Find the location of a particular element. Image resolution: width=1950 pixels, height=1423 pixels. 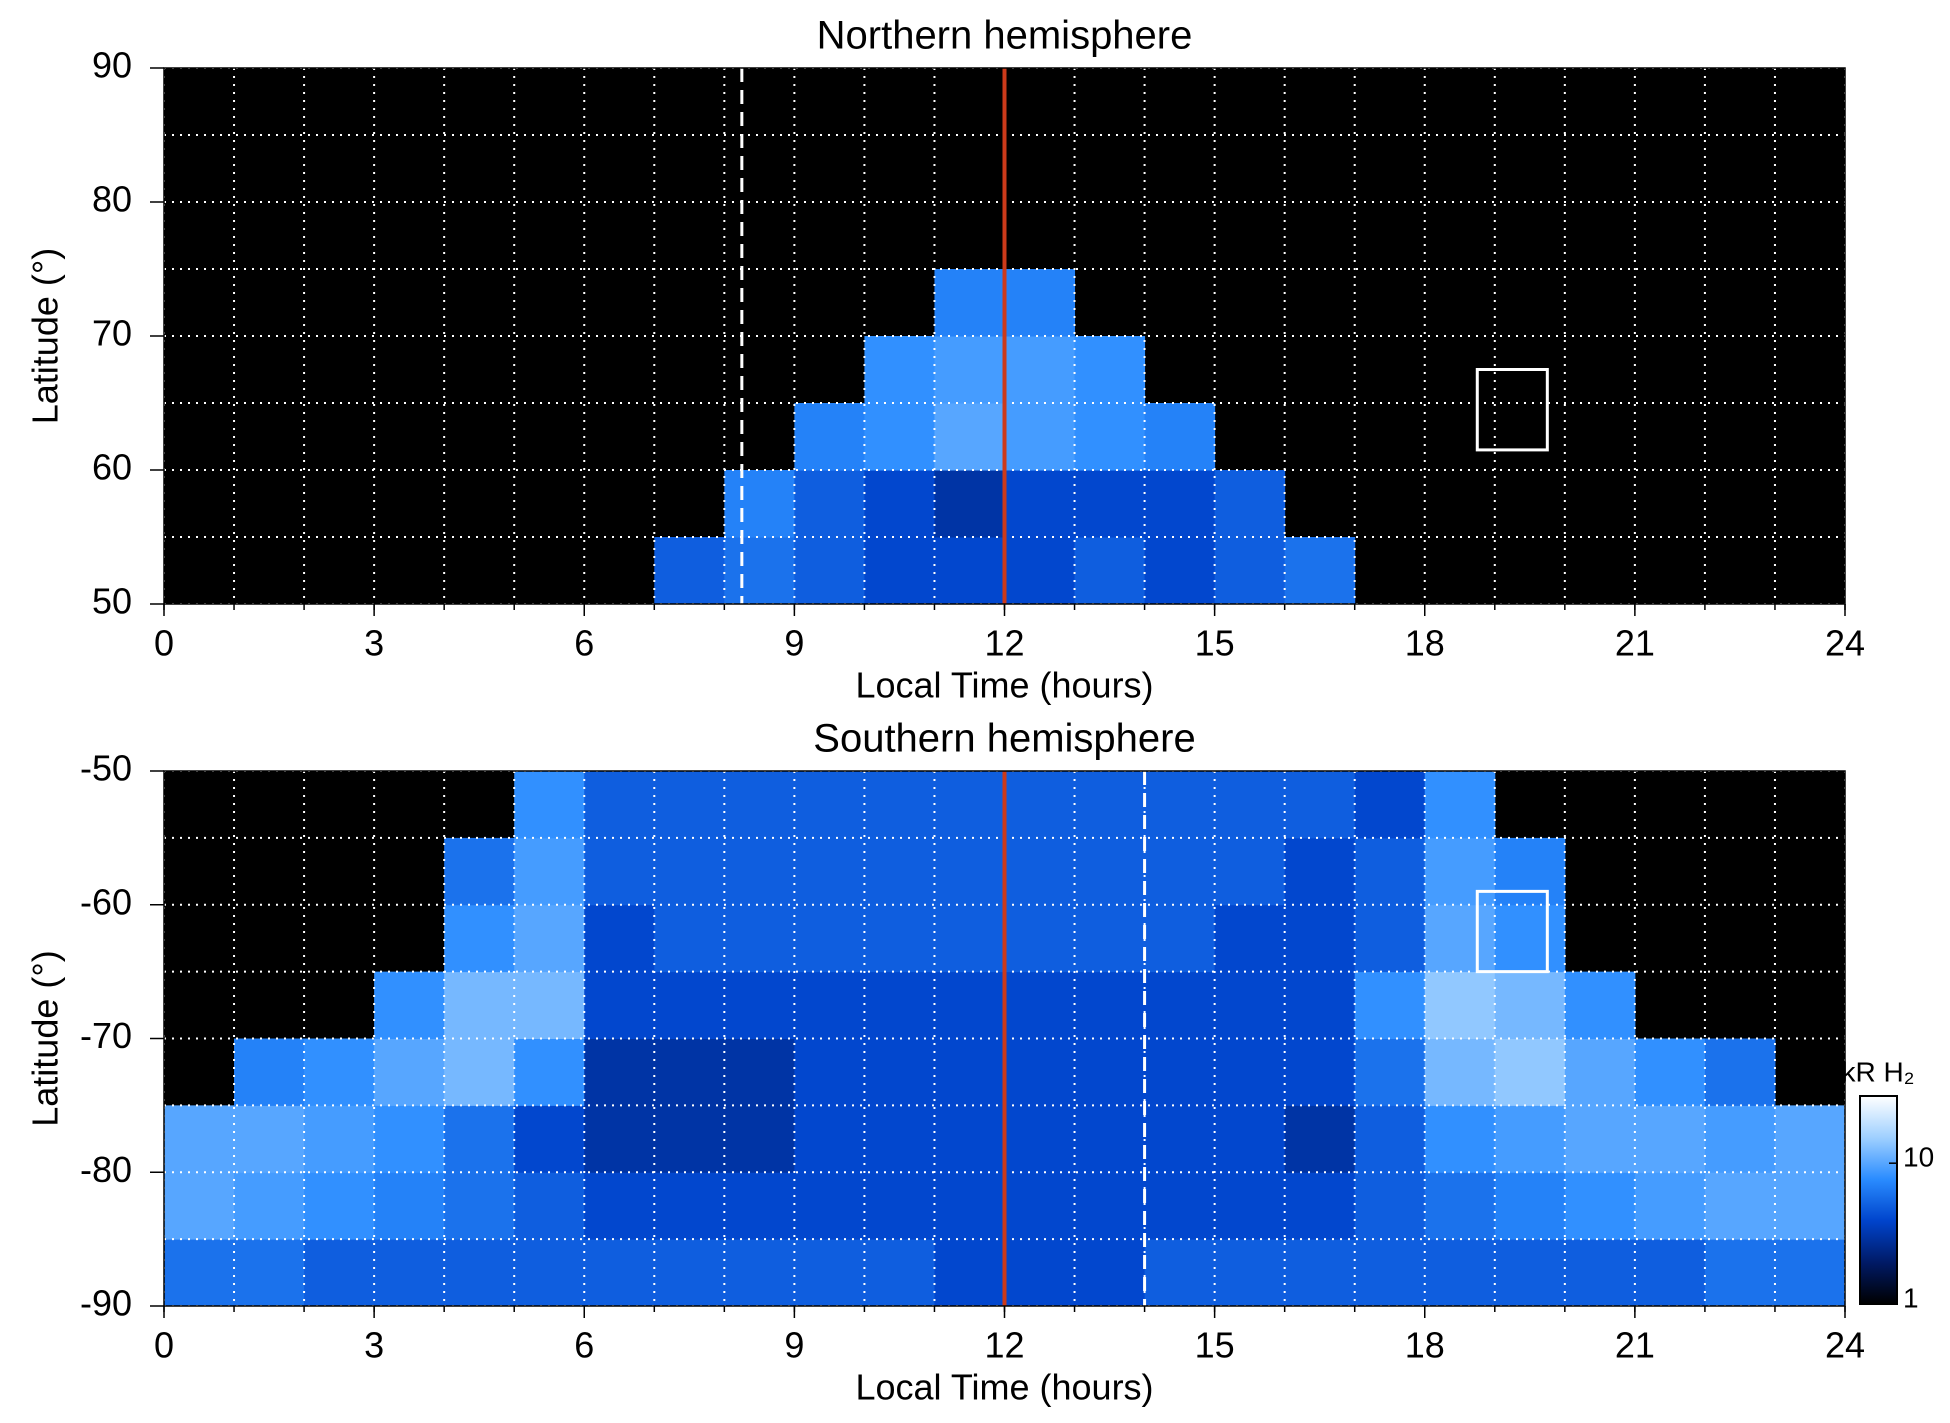

y-tick-label: -70 is located at coordinates (106, 1035).